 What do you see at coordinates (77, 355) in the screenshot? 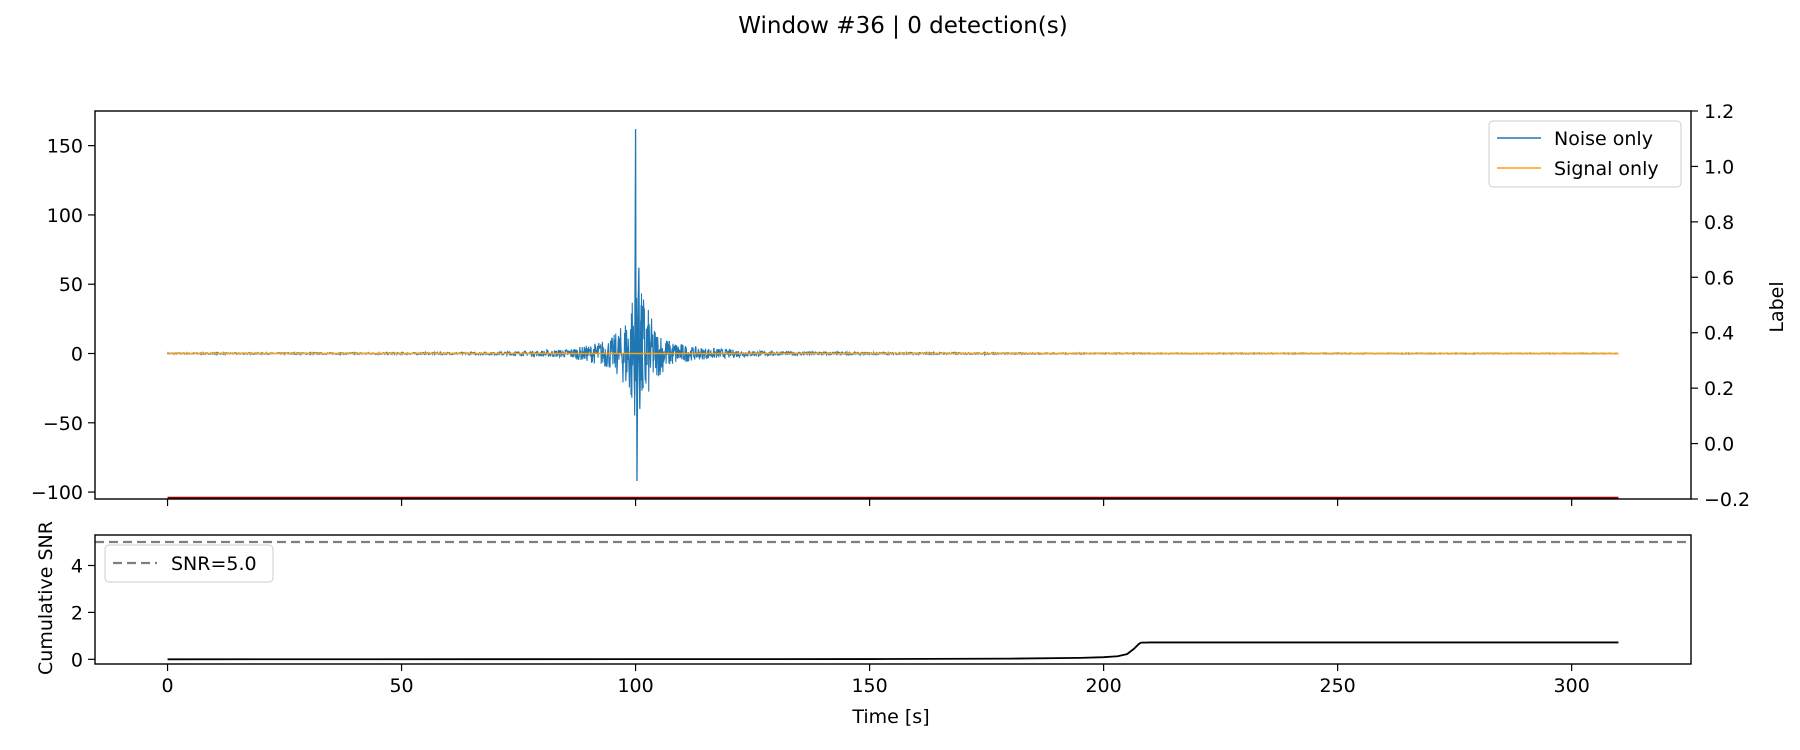
I see `waveform-y-tick-label-3: 0` at bounding box center [77, 355].